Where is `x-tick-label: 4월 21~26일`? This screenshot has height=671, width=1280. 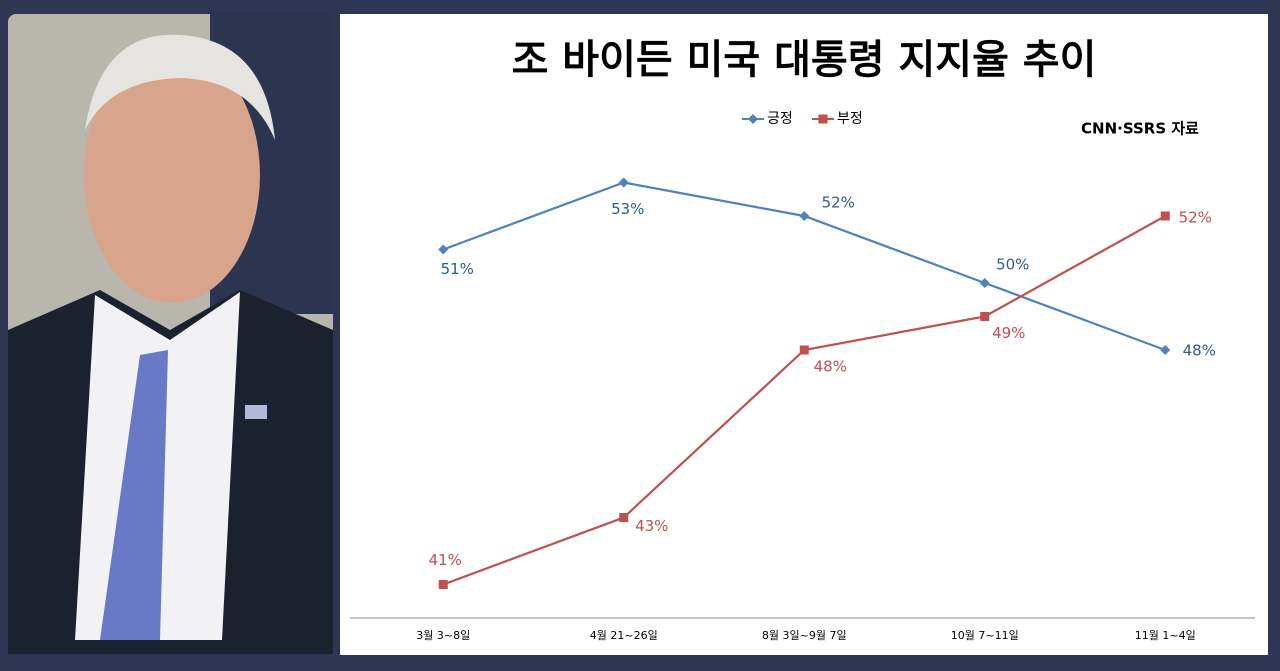 x-tick-label: 4월 21~26일 is located at coordinates (624, 635).